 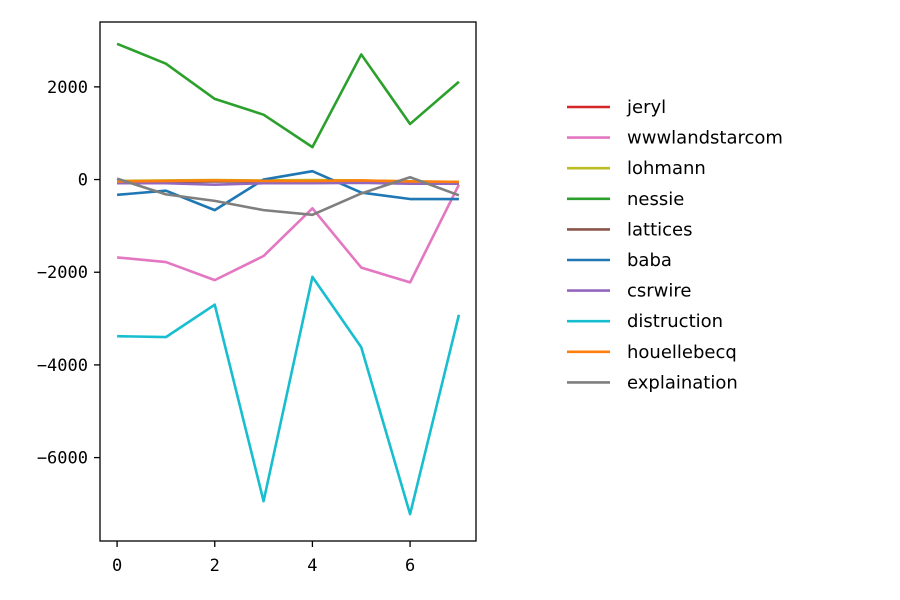 I want to click on x-tick-label: 6, so click(x=410, y=566).